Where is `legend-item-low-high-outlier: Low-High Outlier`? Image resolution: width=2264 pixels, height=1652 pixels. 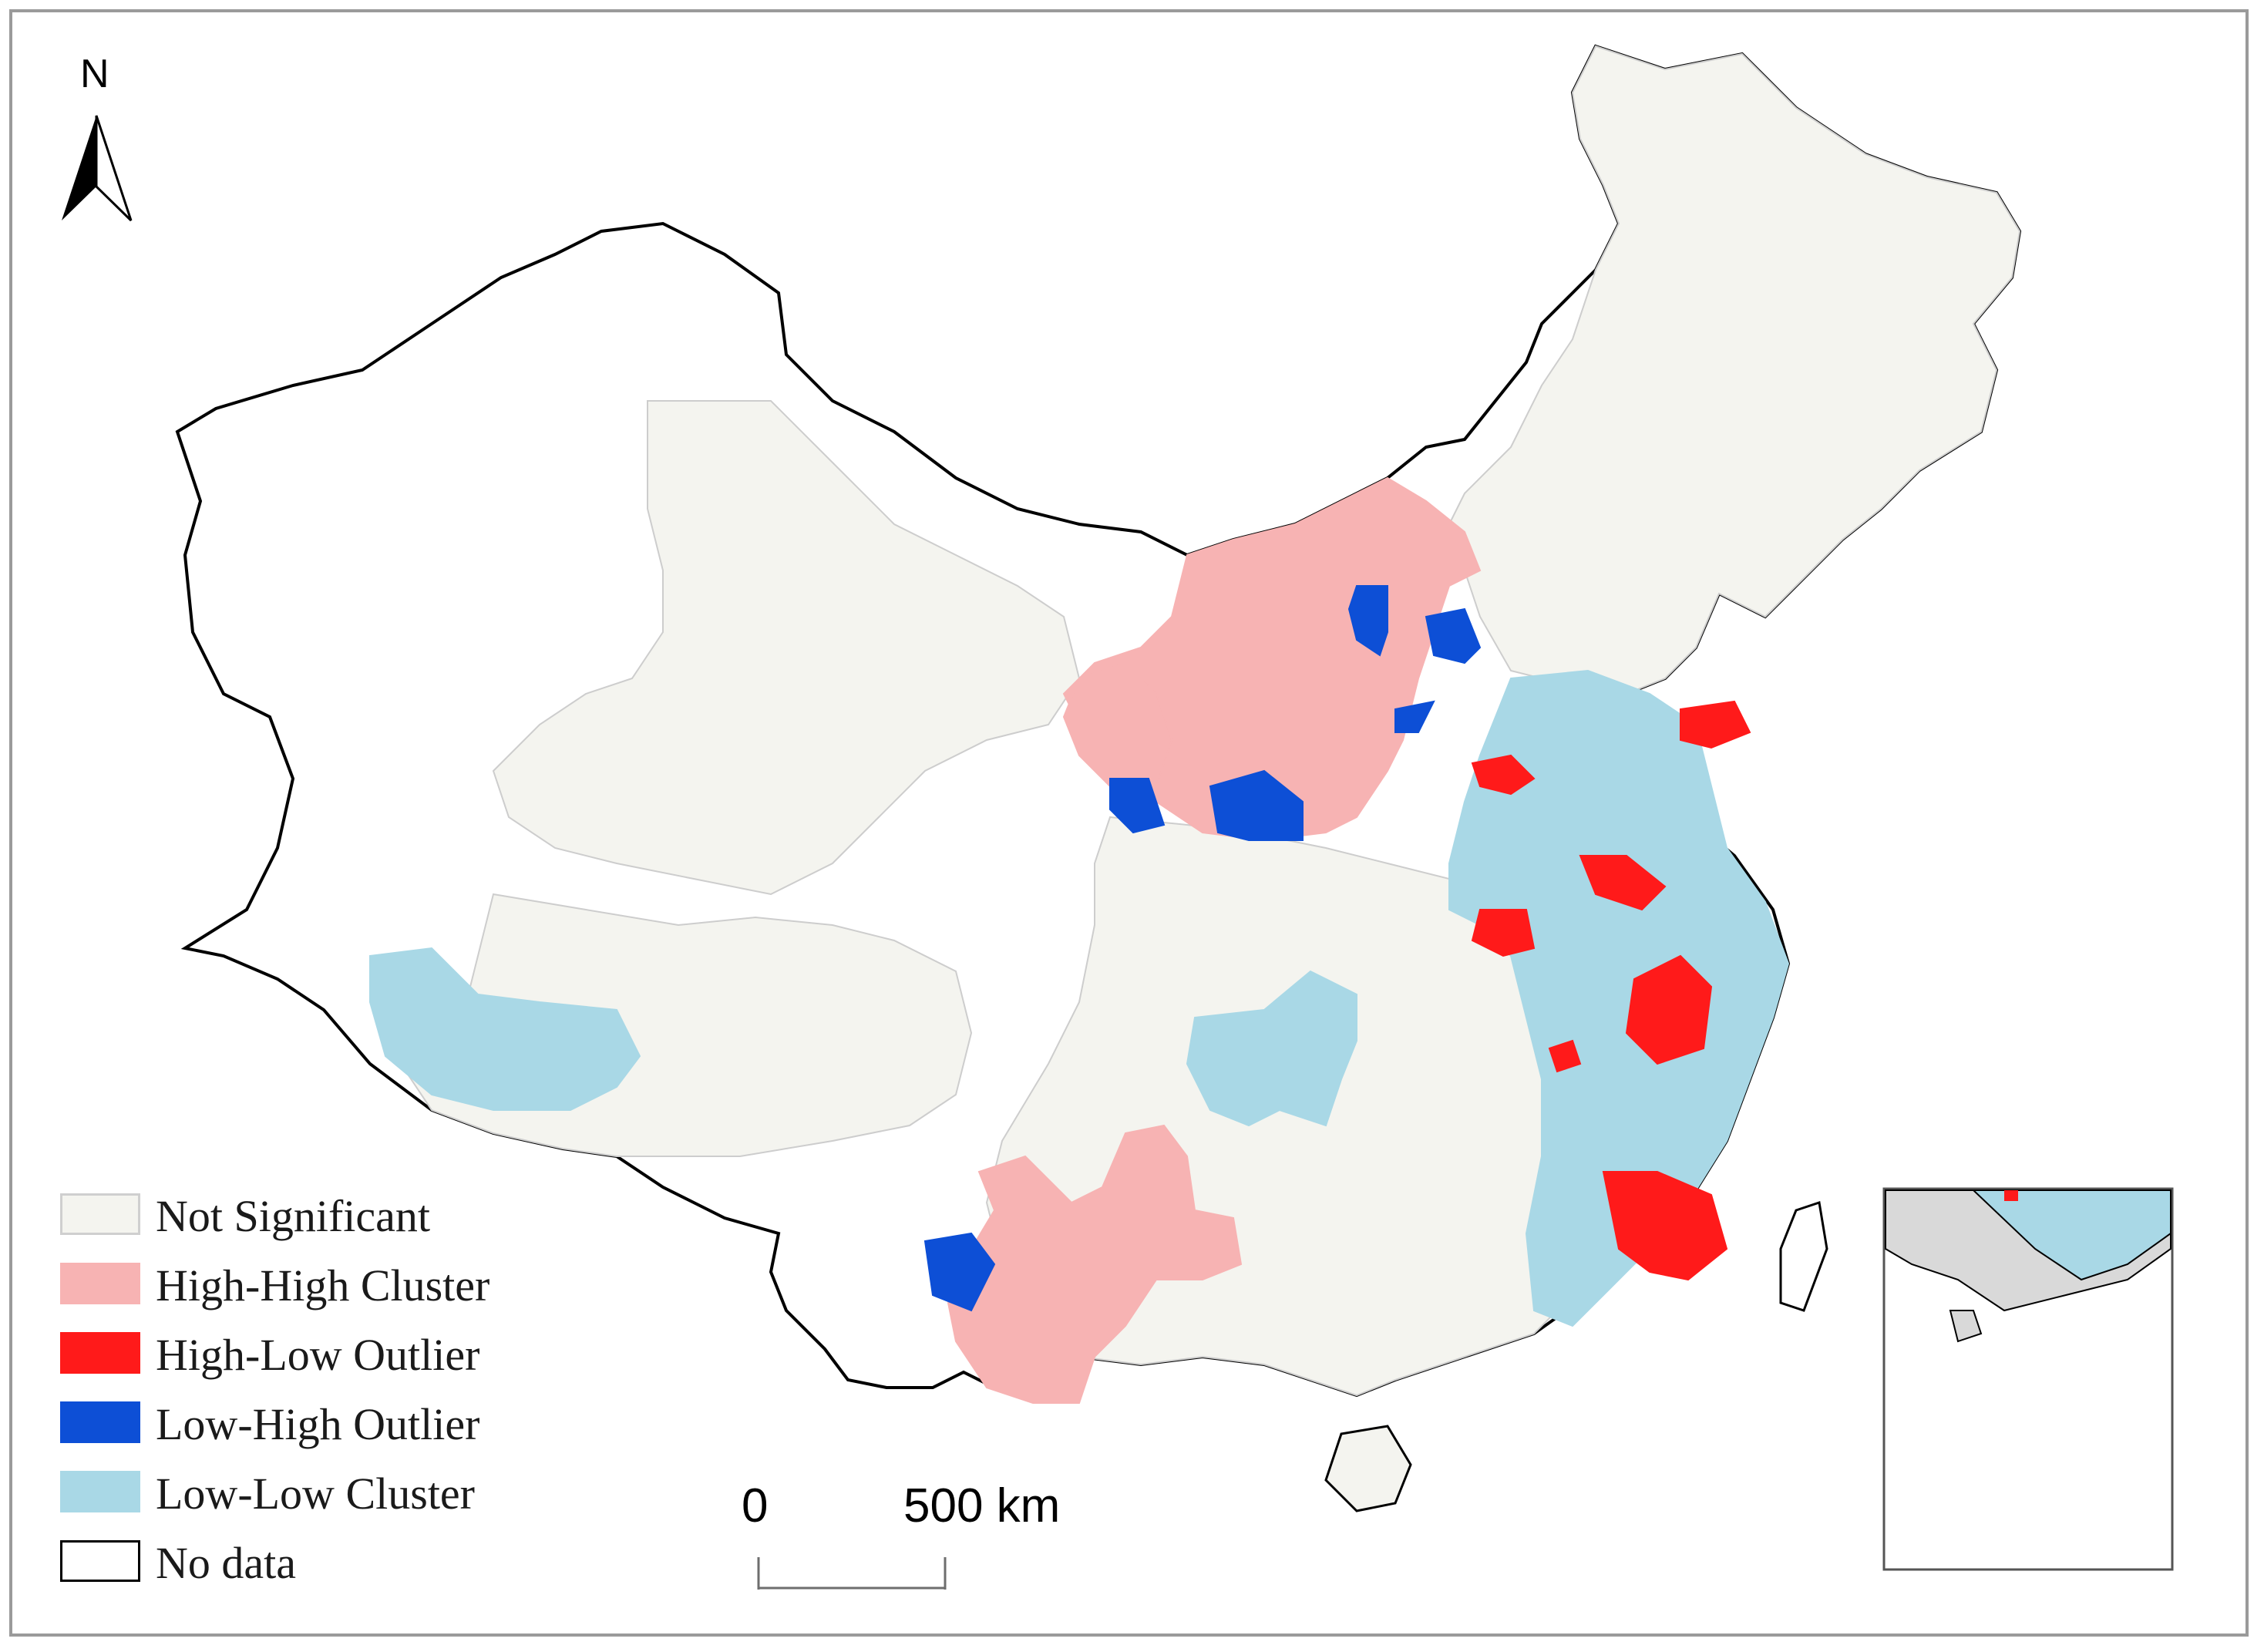
legend-item-low-high-outlier: Low-High Outlier is located at coordinates (330, 1424).